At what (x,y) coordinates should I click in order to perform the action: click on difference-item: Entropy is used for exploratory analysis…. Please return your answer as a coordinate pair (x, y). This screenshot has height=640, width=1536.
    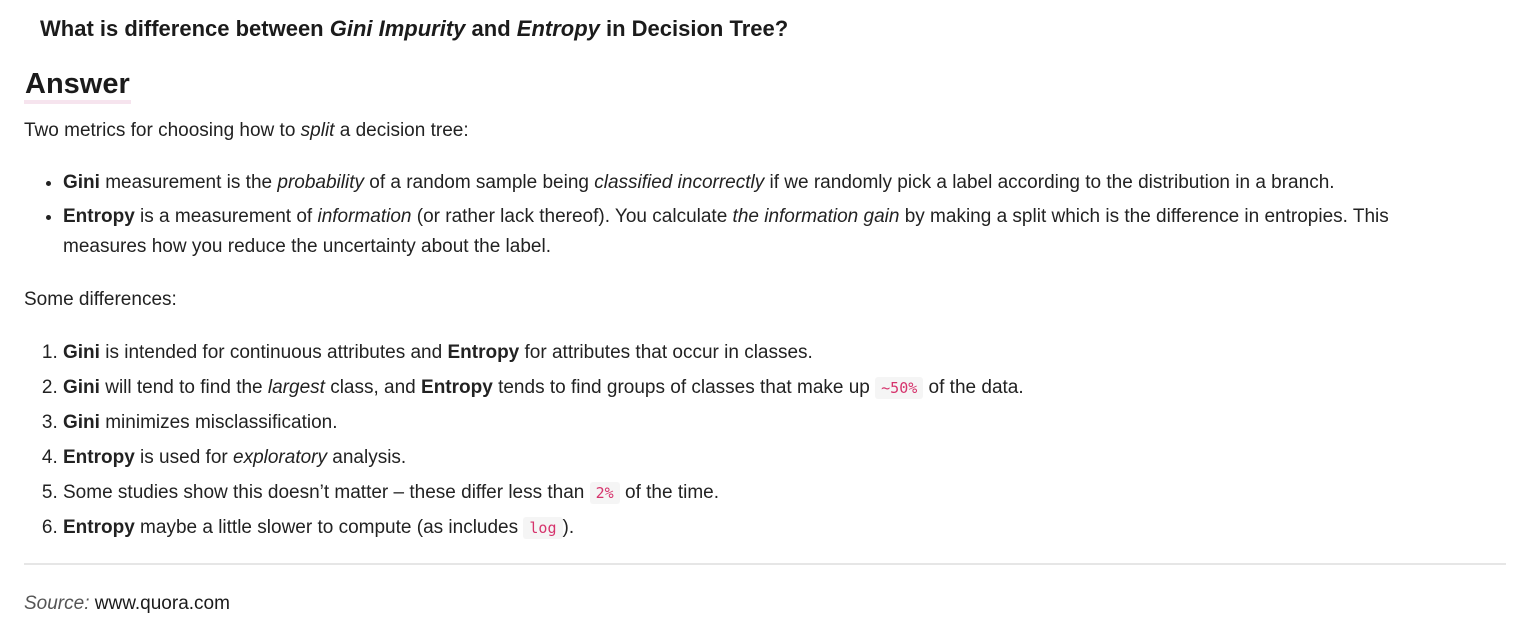
    Looking at the image, I should click on (763, 458).